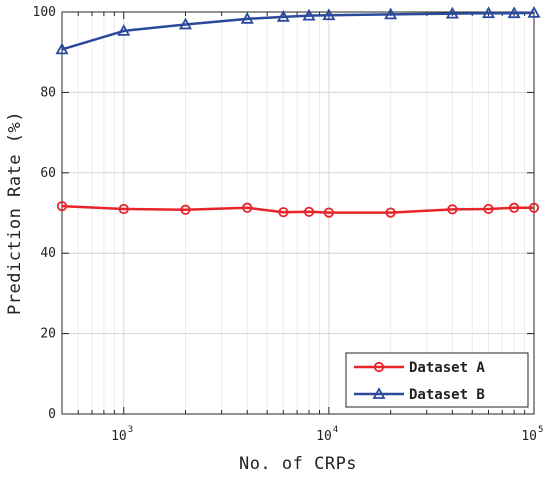 This screenshot has width=550, height=481. I want to click on legend-label: Dataset B, so click(447, 395).